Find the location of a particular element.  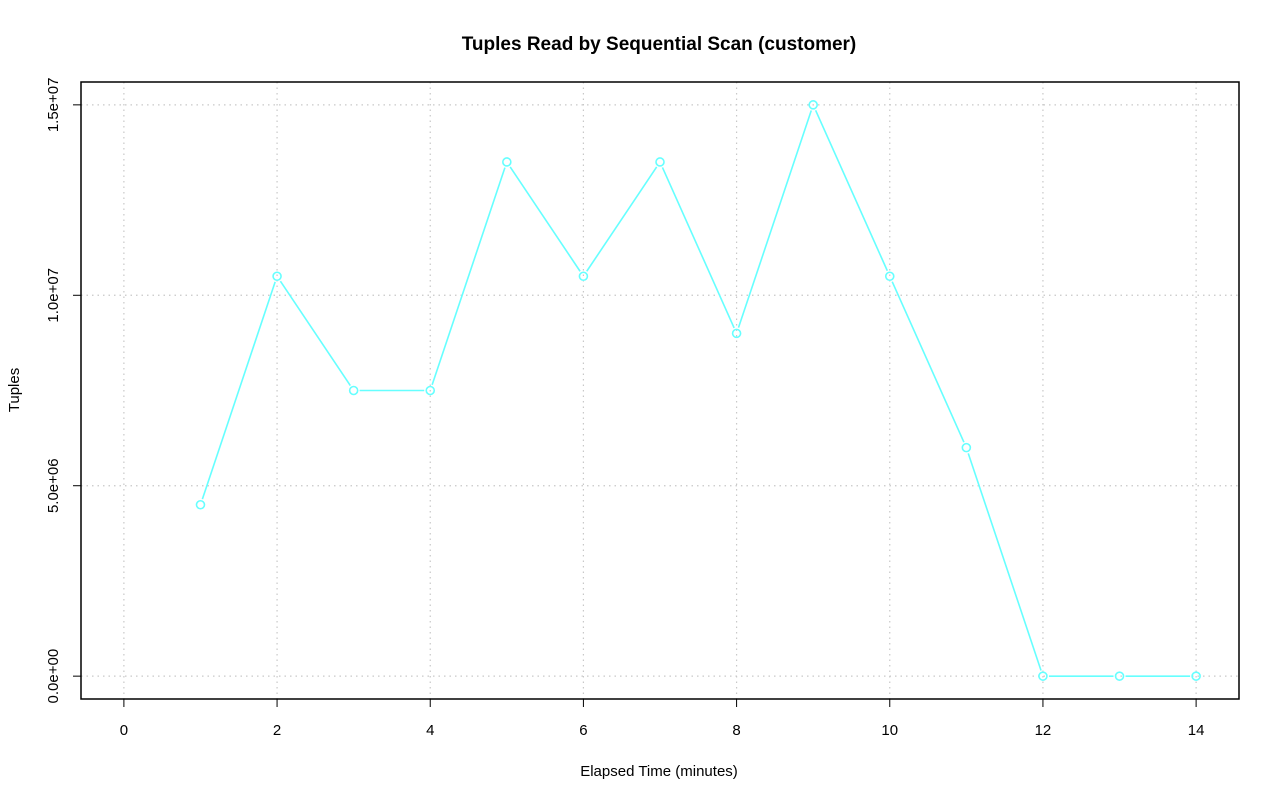

x-tick-label: 12 is located at coordinates (1043, 730).